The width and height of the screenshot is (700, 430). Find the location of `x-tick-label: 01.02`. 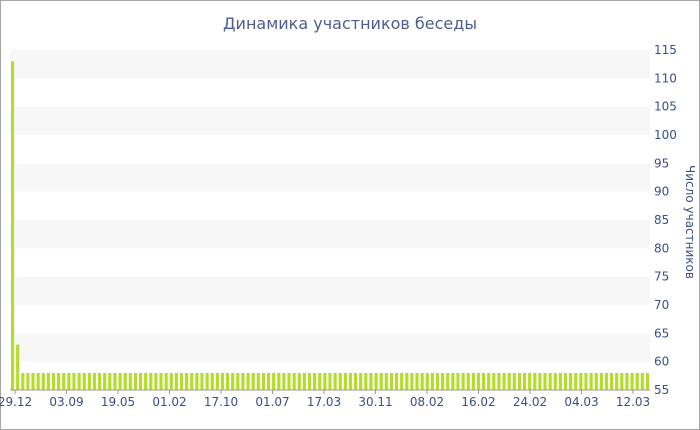

x-tick-label: 01.02 is located at coordinates (169, 402).